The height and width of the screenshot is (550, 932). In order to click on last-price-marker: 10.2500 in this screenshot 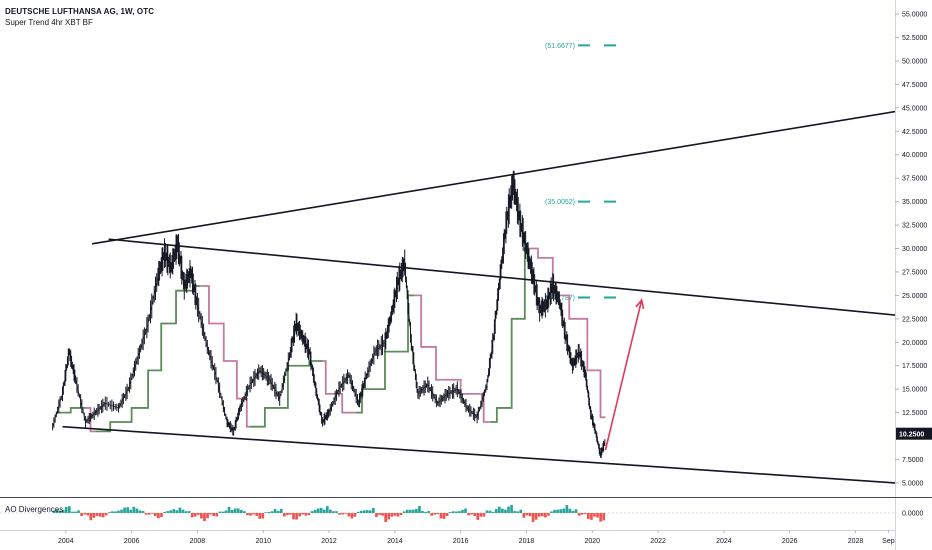, I will do `click(914, 433)`.